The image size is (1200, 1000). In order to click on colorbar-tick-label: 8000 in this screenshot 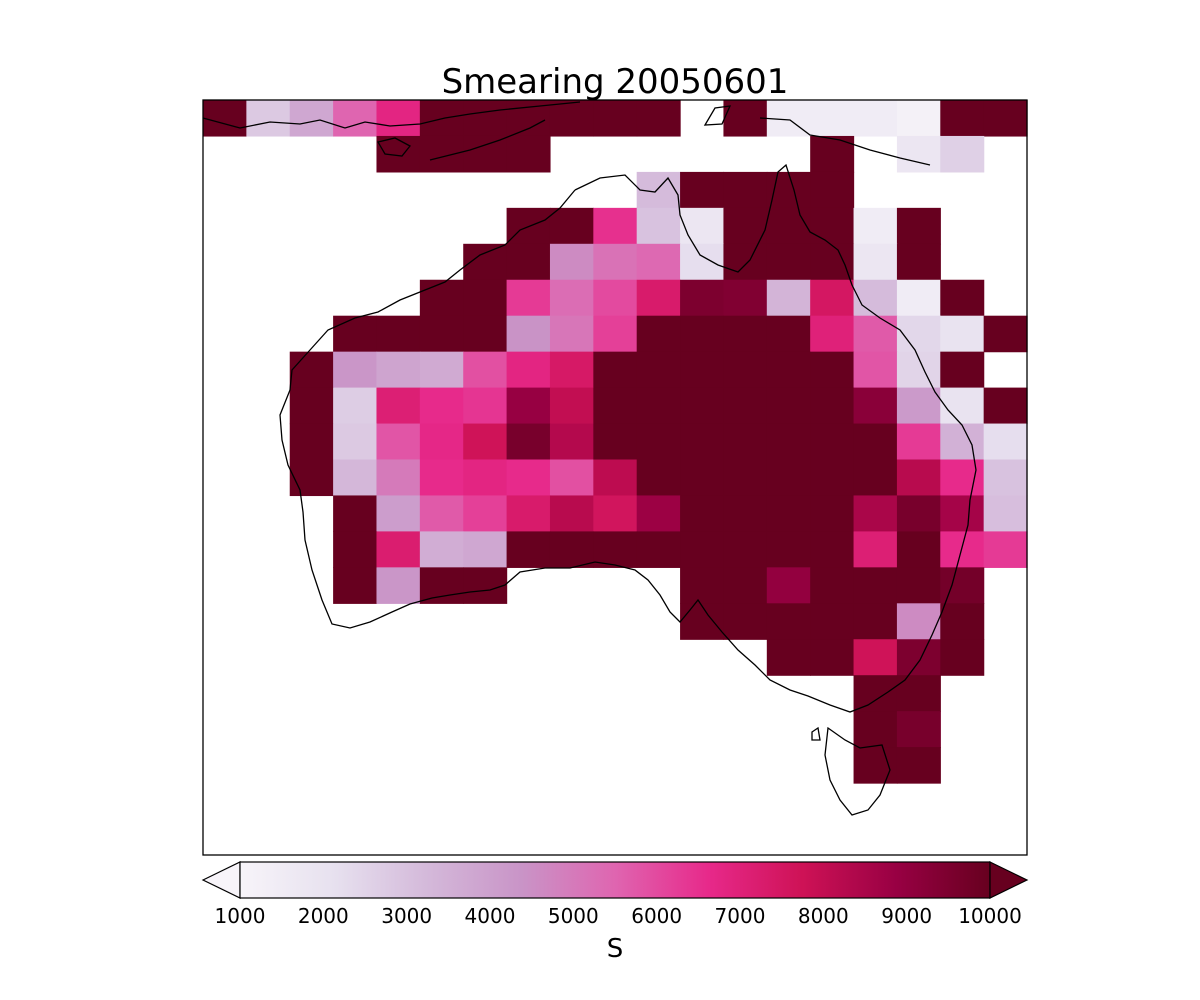, I will do `click(823, 916)`.